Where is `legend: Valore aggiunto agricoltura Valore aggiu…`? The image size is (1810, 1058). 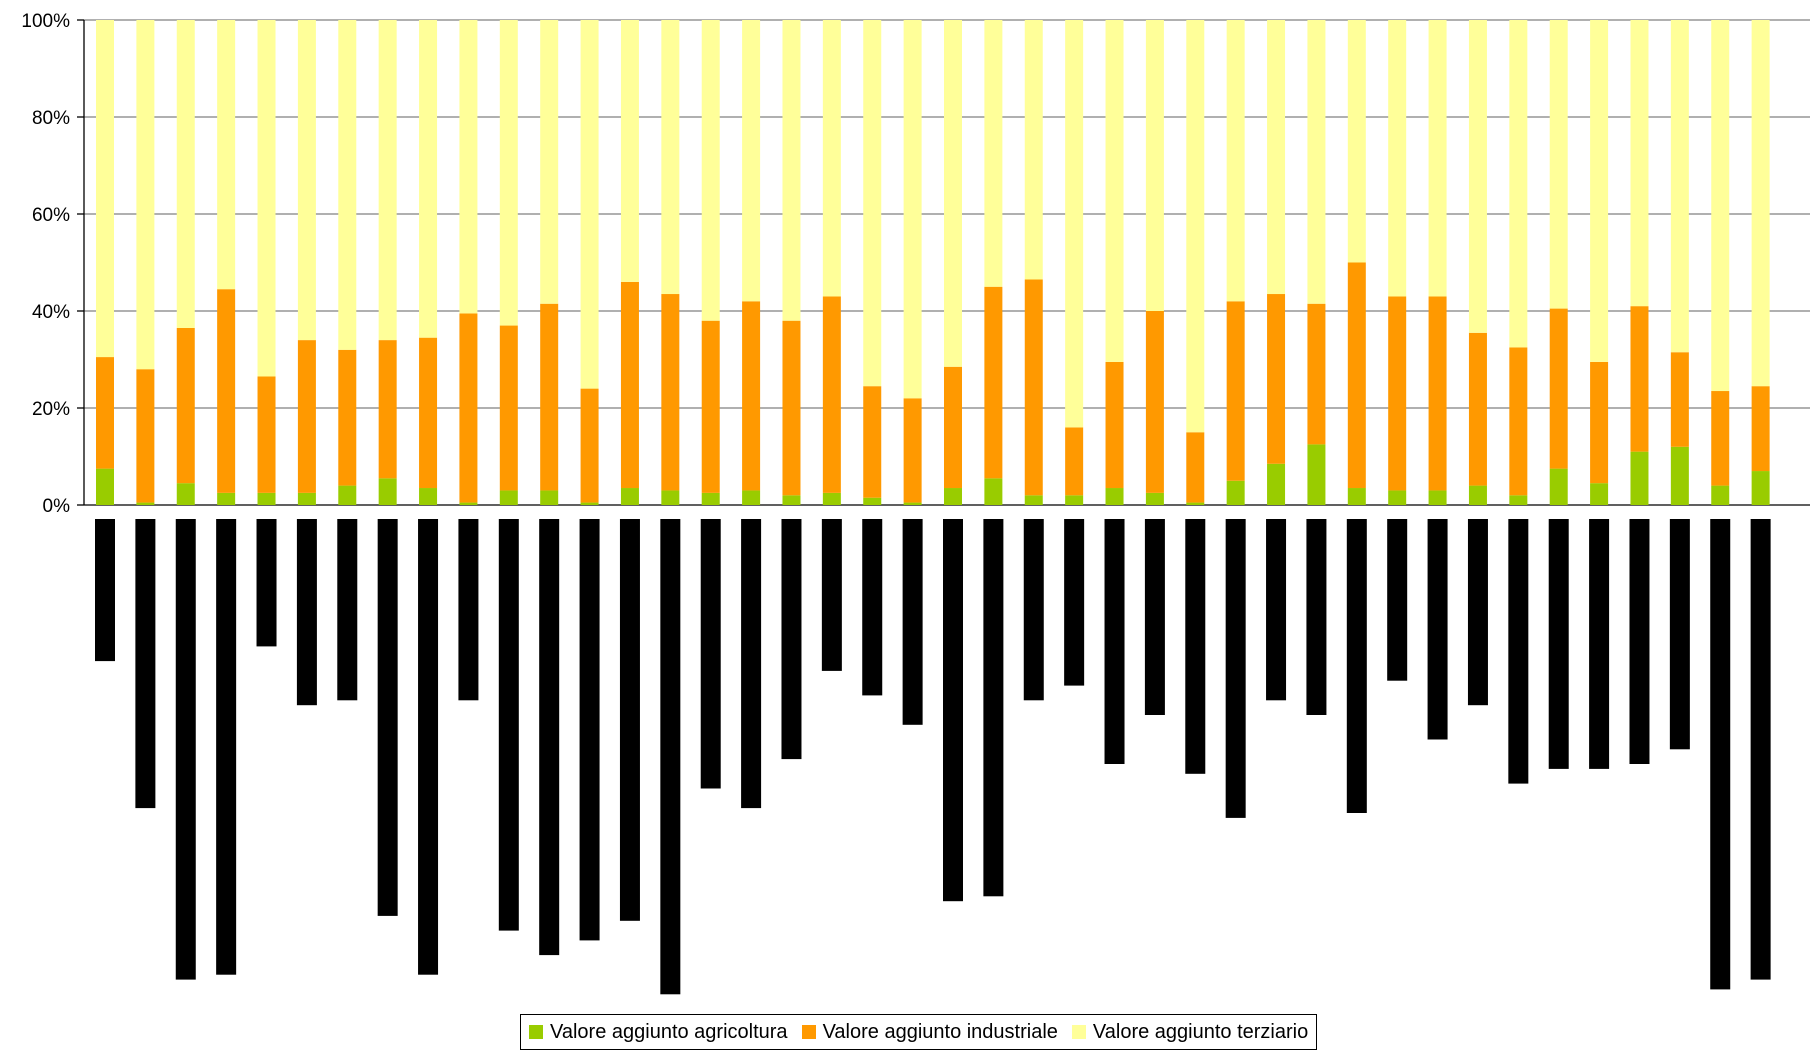
legend: Valore aggiunto agricoltura Valore aggiu… is located at coordinates (919, 1032).